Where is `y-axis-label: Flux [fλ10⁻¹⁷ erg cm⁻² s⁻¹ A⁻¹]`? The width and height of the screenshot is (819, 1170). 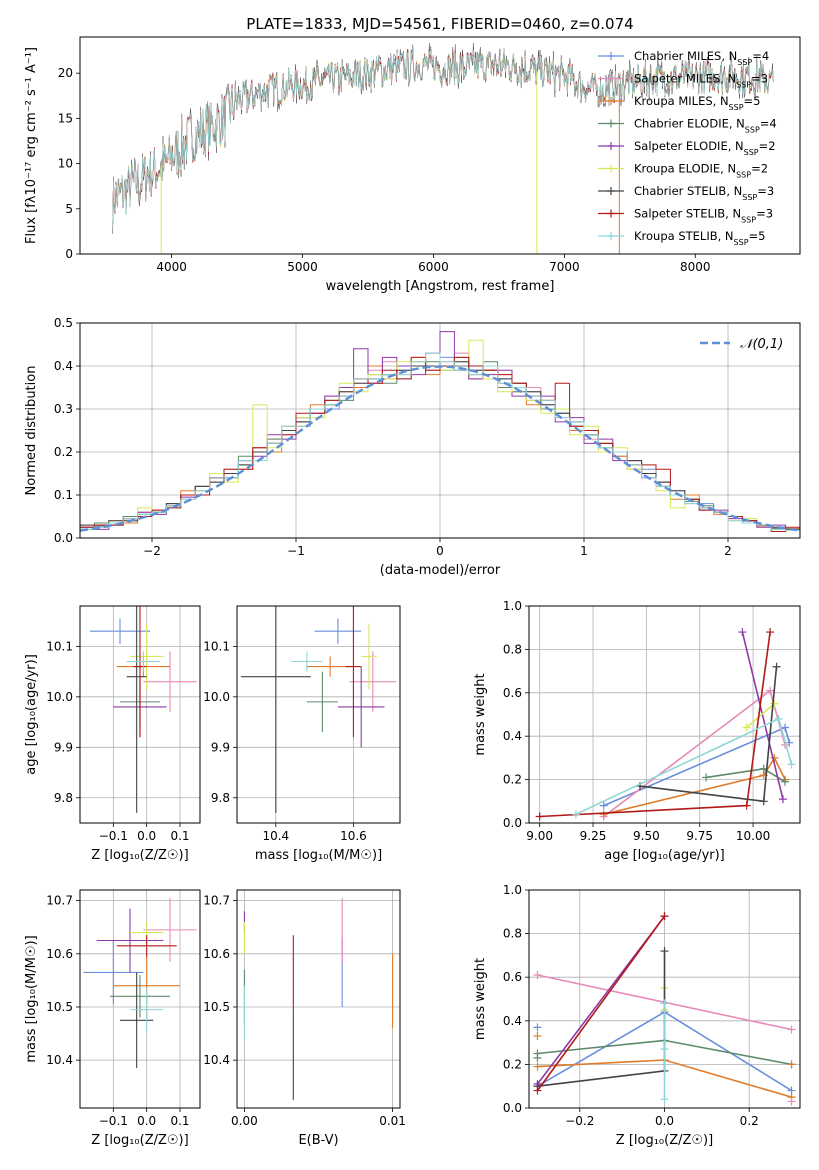
y-axis-label: Flux [fλ10⁻¹⁷ erg cm⁻² s⁻¹ A⁻¹] is located at coordinates (31, 145).